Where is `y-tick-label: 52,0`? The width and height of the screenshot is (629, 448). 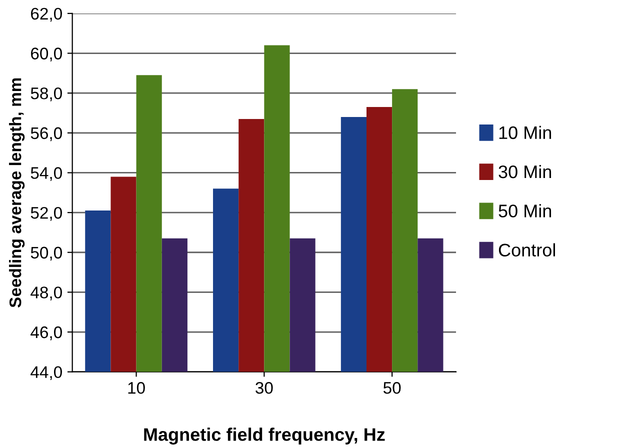
y-tick-label: 52,0 is located at coordinates (46, 213).